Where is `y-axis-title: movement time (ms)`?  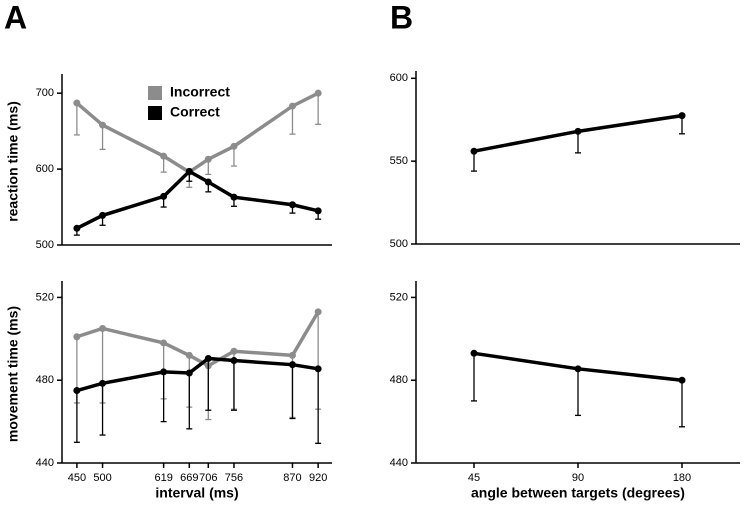
y-axis-title: movement time (ms) is located at coordinates (13, 374).